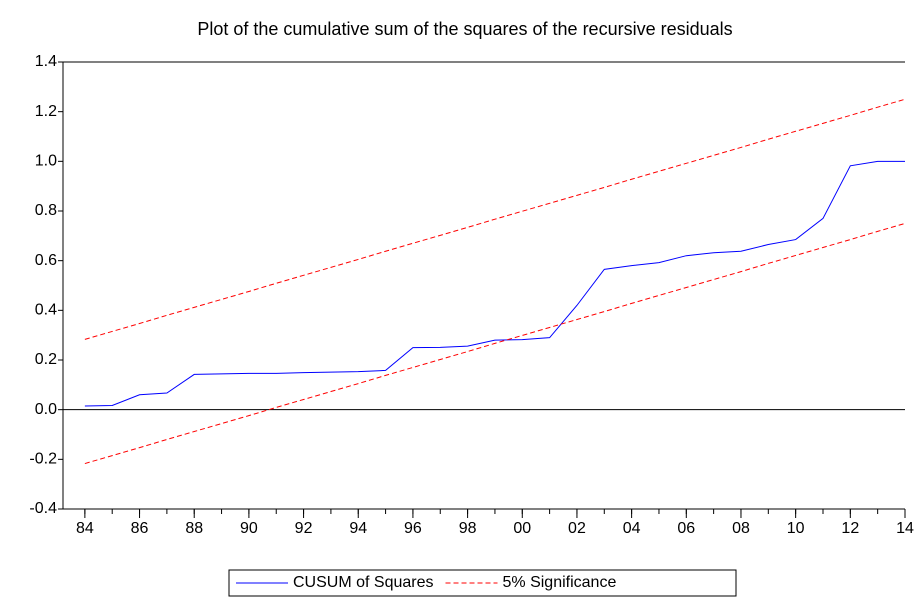 This screenshot has width=919, height=600. I want to click on y-tick-label: 0.2, so click(46, 359).